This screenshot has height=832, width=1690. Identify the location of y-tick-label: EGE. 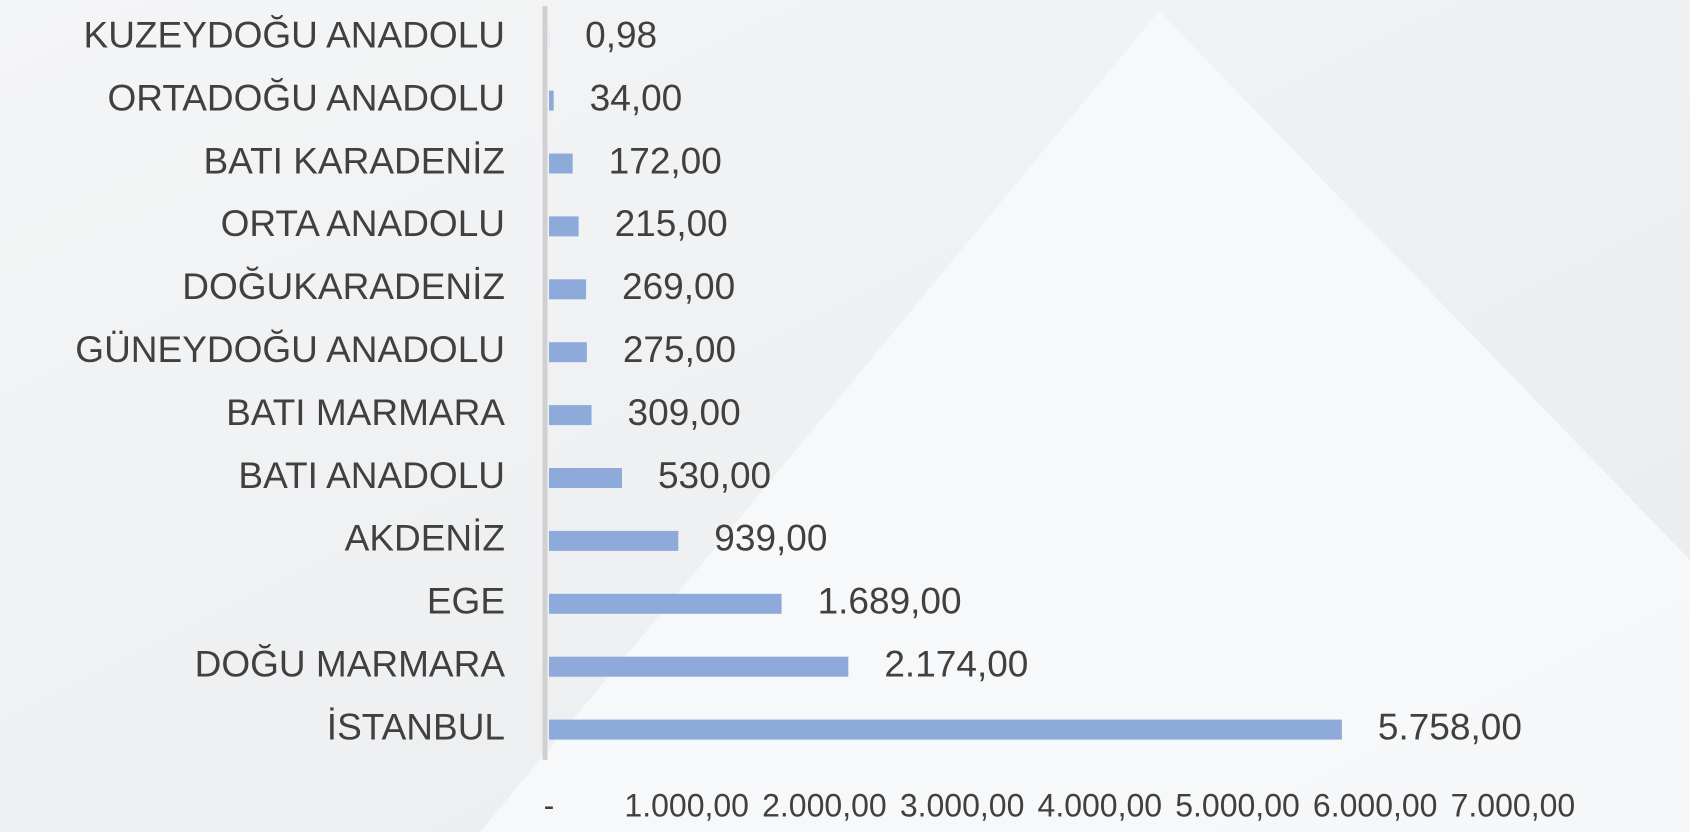
(466, 601).